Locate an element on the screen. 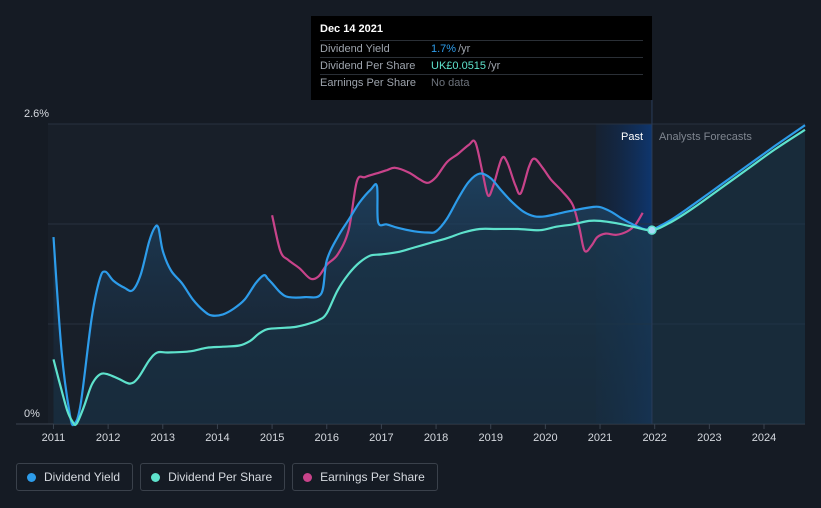  y-axis: 2.6% 0% is located at coordinates (36, 264).